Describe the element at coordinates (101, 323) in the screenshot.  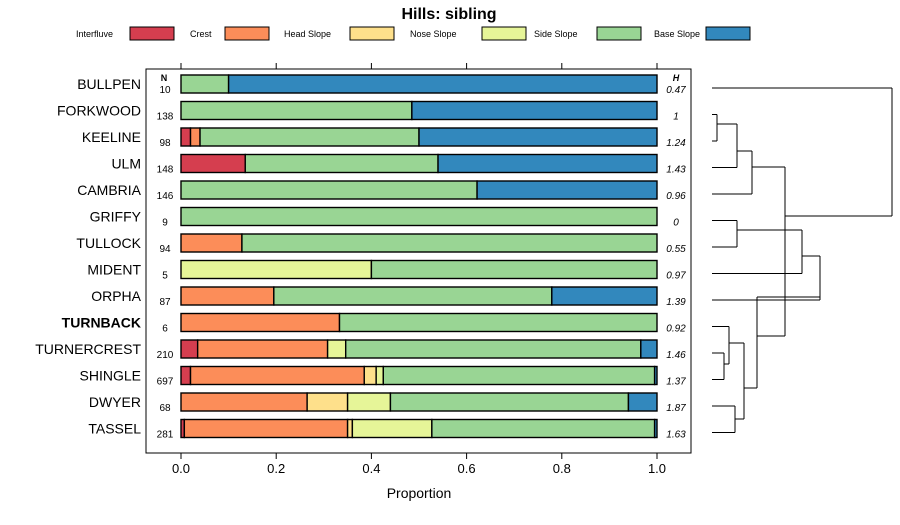
I see `category-label: TURNBACK` at that location.